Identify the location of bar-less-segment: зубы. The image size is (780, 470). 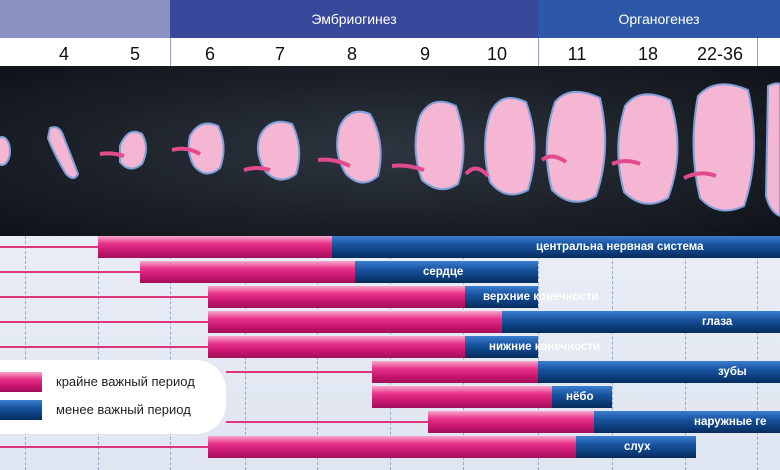
(659, 372).